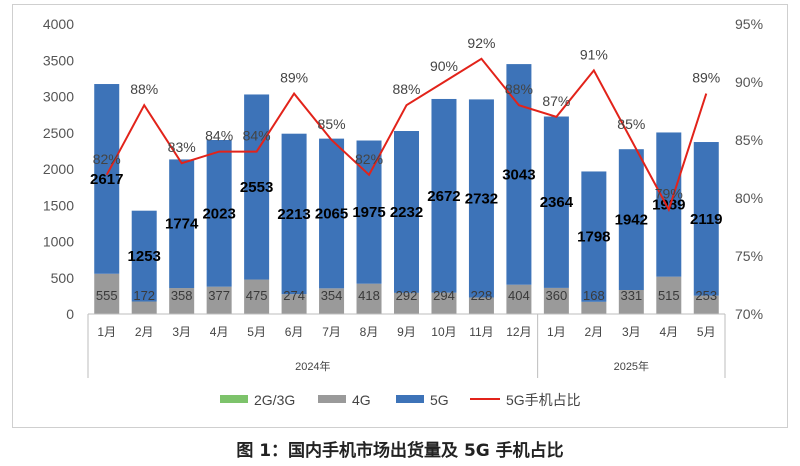 The height and width of the screenshot is (466, 800). Describe the element at coordinates (58, 133) in the screenshot. I see `y-left-tick-label: 2500` at that location.